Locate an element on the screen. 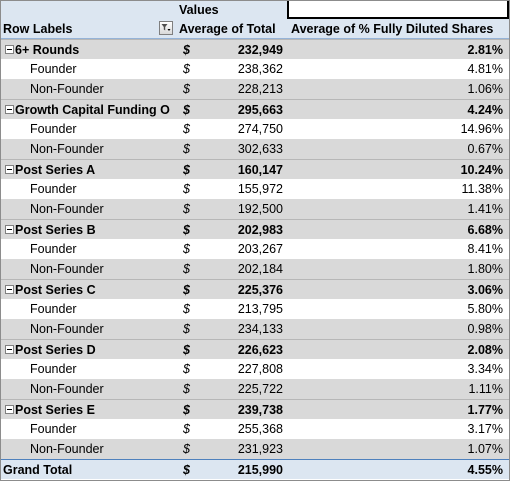 This screenshot has width=510, height=481. average-total-value: 227,808 is located at coordinates (260, 369).